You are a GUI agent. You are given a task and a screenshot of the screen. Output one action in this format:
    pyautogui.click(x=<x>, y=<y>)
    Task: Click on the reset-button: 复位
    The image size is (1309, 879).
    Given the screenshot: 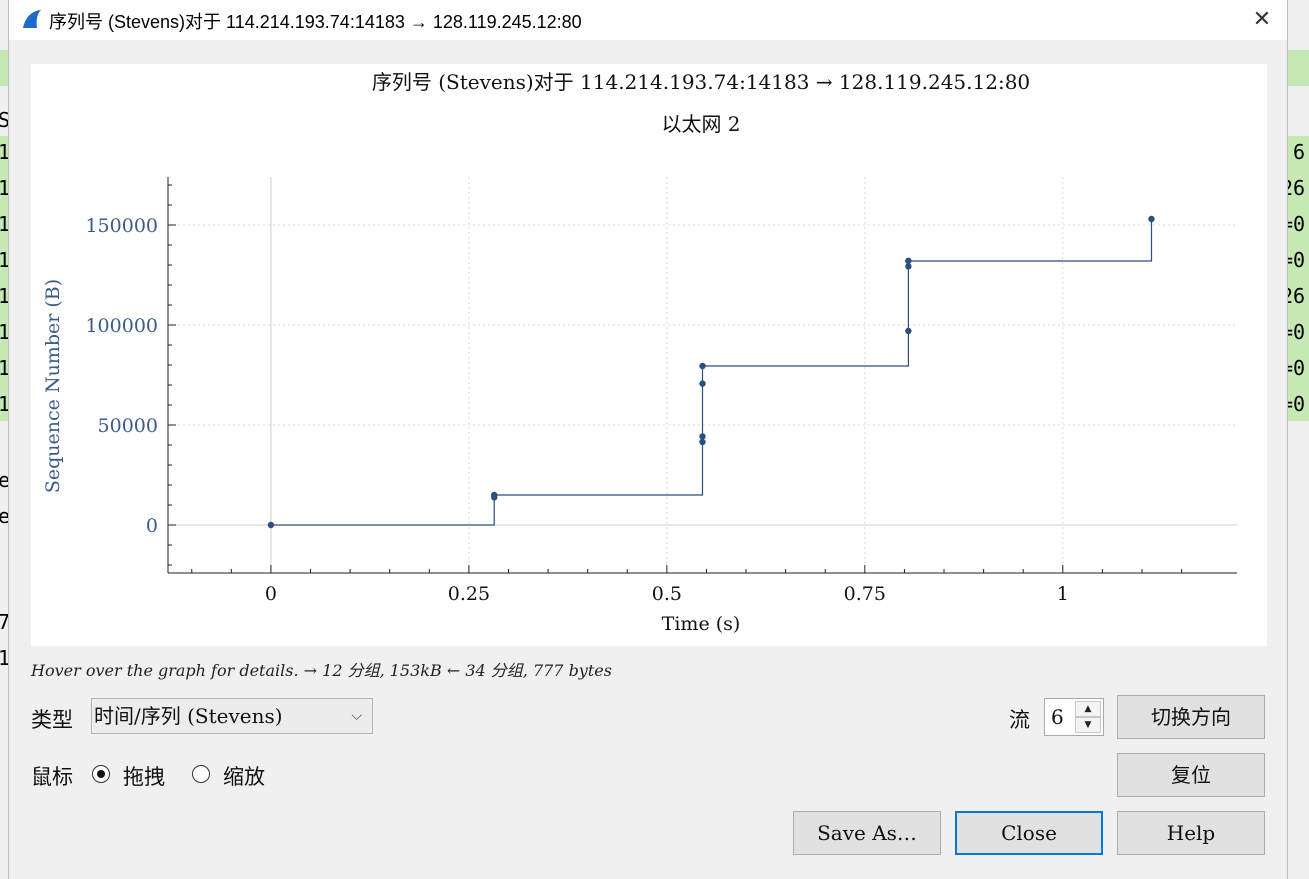 What is the action you would take?
    pyautogui.click(x=1191, y=775)
    